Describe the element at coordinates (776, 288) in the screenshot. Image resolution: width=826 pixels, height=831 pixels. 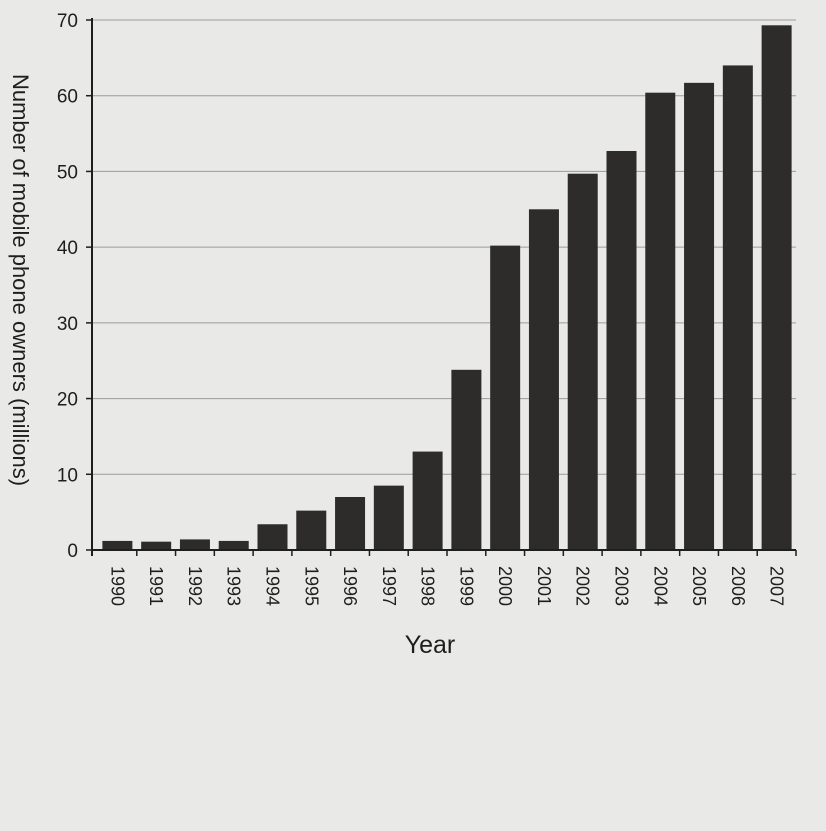
I see `bar-2007` at that location.